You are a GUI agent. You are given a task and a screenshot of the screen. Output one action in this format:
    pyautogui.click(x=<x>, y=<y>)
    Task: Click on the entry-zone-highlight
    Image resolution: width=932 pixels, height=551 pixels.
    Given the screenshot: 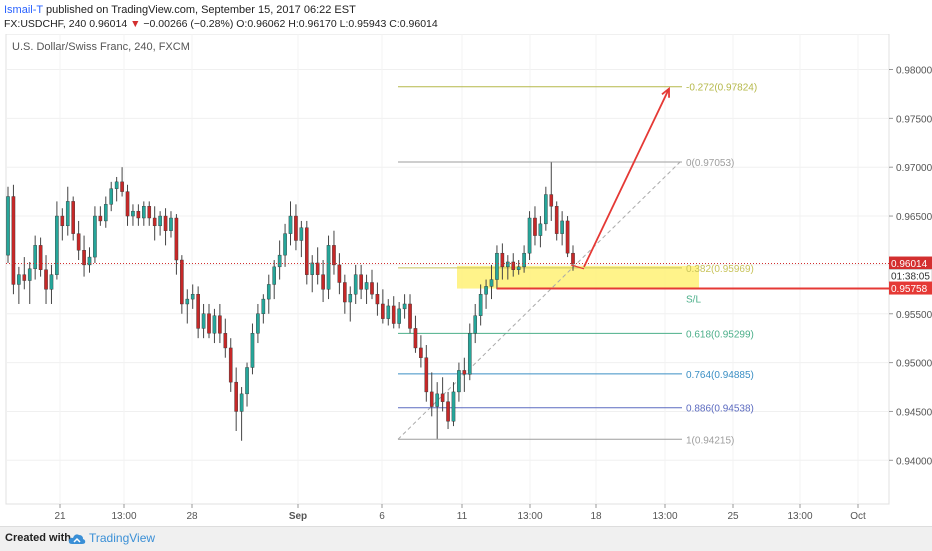 What is the action you would take?
    pyautogui.click(x=578, y=277)
    